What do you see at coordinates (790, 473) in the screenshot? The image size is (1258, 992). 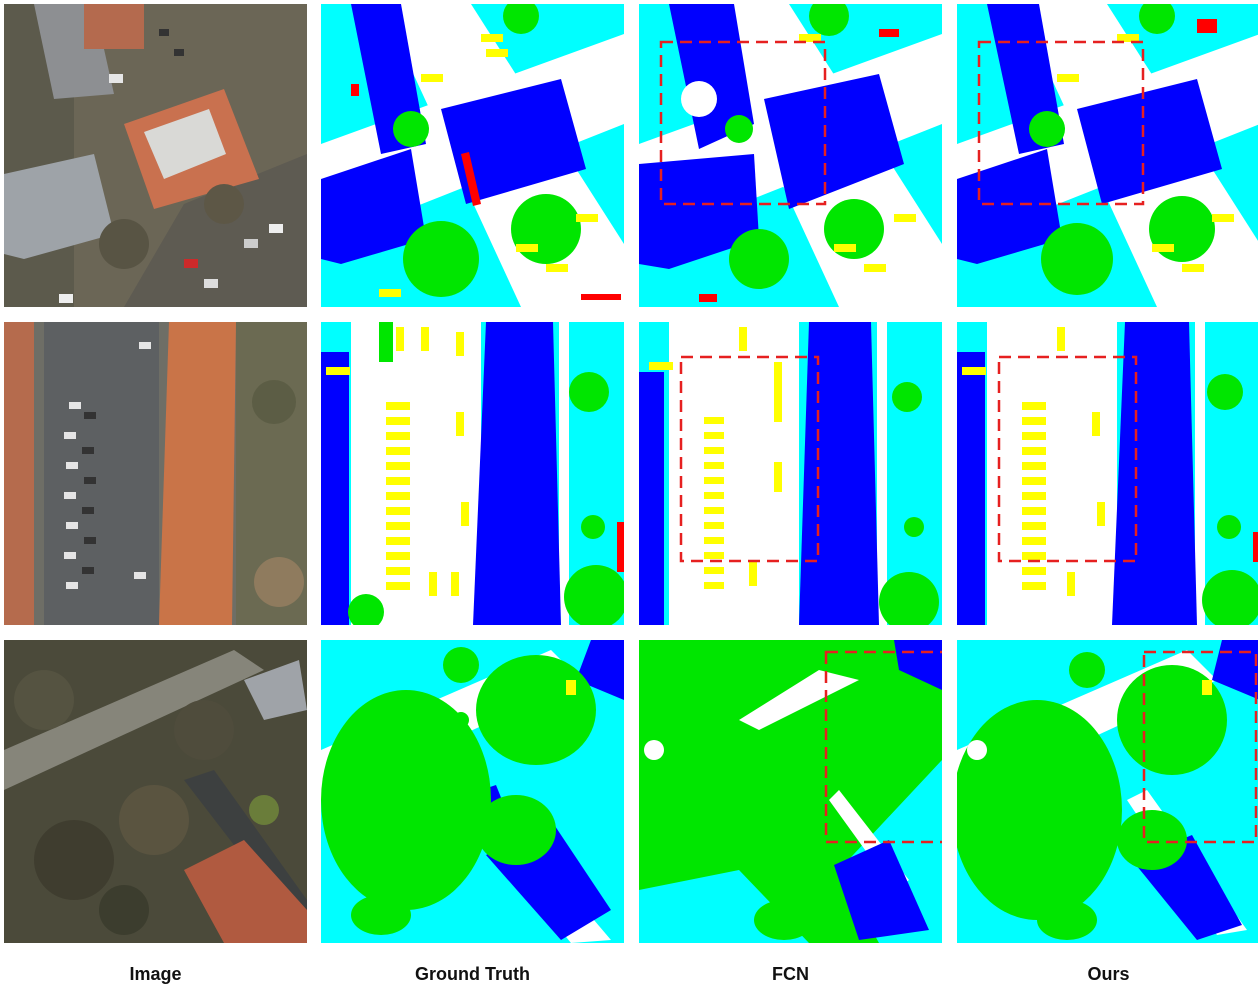 I see `row2-fcn-prediction` at bounding box center [790, 473].